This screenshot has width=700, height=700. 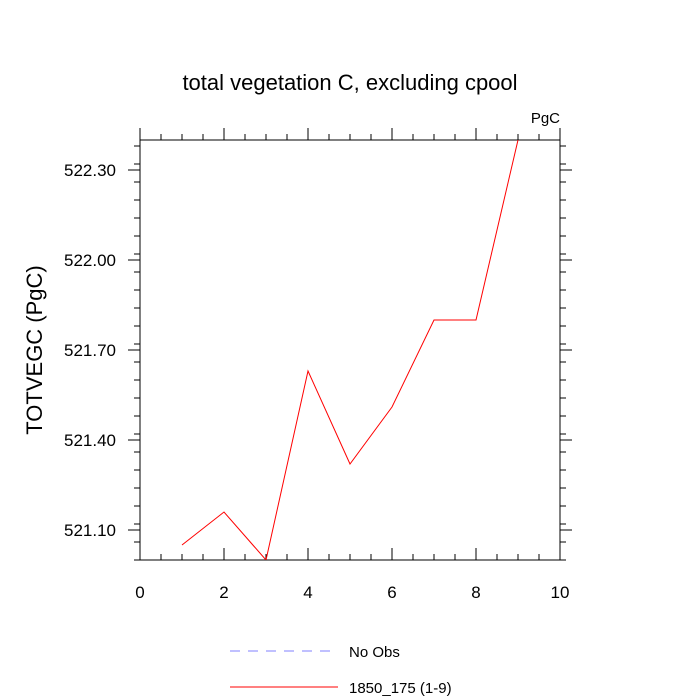 I want to click on unit-label: PgC, so click(x=545, y=118).